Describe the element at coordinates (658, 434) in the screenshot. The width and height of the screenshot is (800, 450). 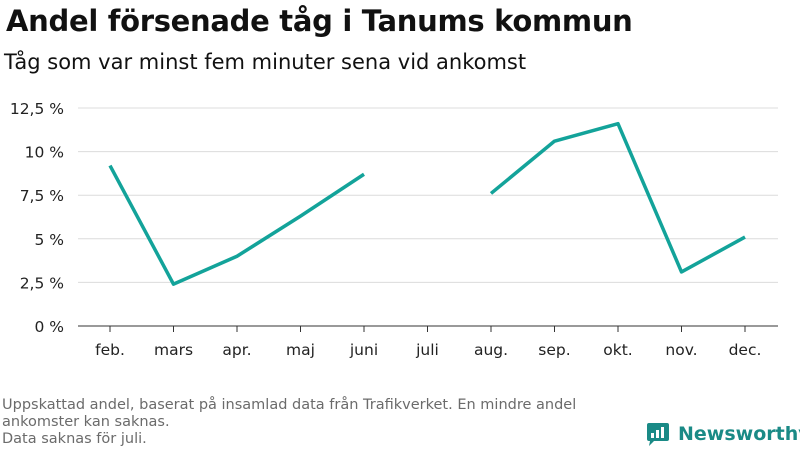
I see `bar-chart-icon` at that location.